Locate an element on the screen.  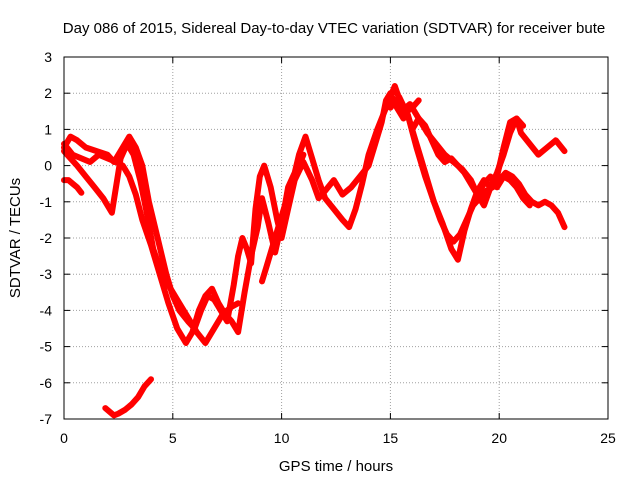
y-axis-label: SDTVAR / TECUs is located at coordinates (15, 238).